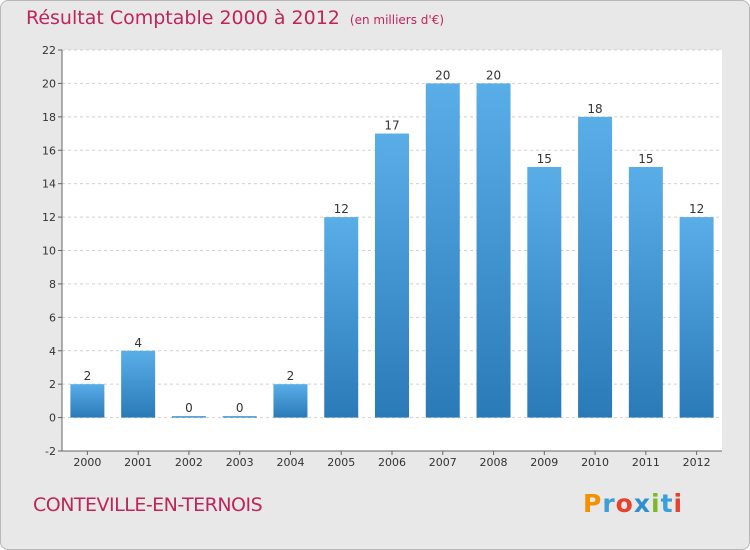 The image size is (750, 550). What do you see at coordinates (667, 503) in the screenshot?
I see `logo-letter: t` at bounding box center [667, 503].